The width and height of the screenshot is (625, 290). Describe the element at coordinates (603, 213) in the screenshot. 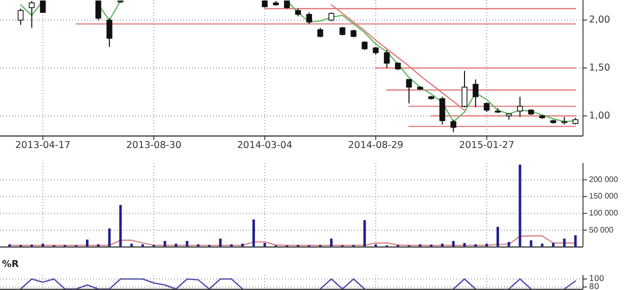

I see `y-tick-label: 100 000` at that location.